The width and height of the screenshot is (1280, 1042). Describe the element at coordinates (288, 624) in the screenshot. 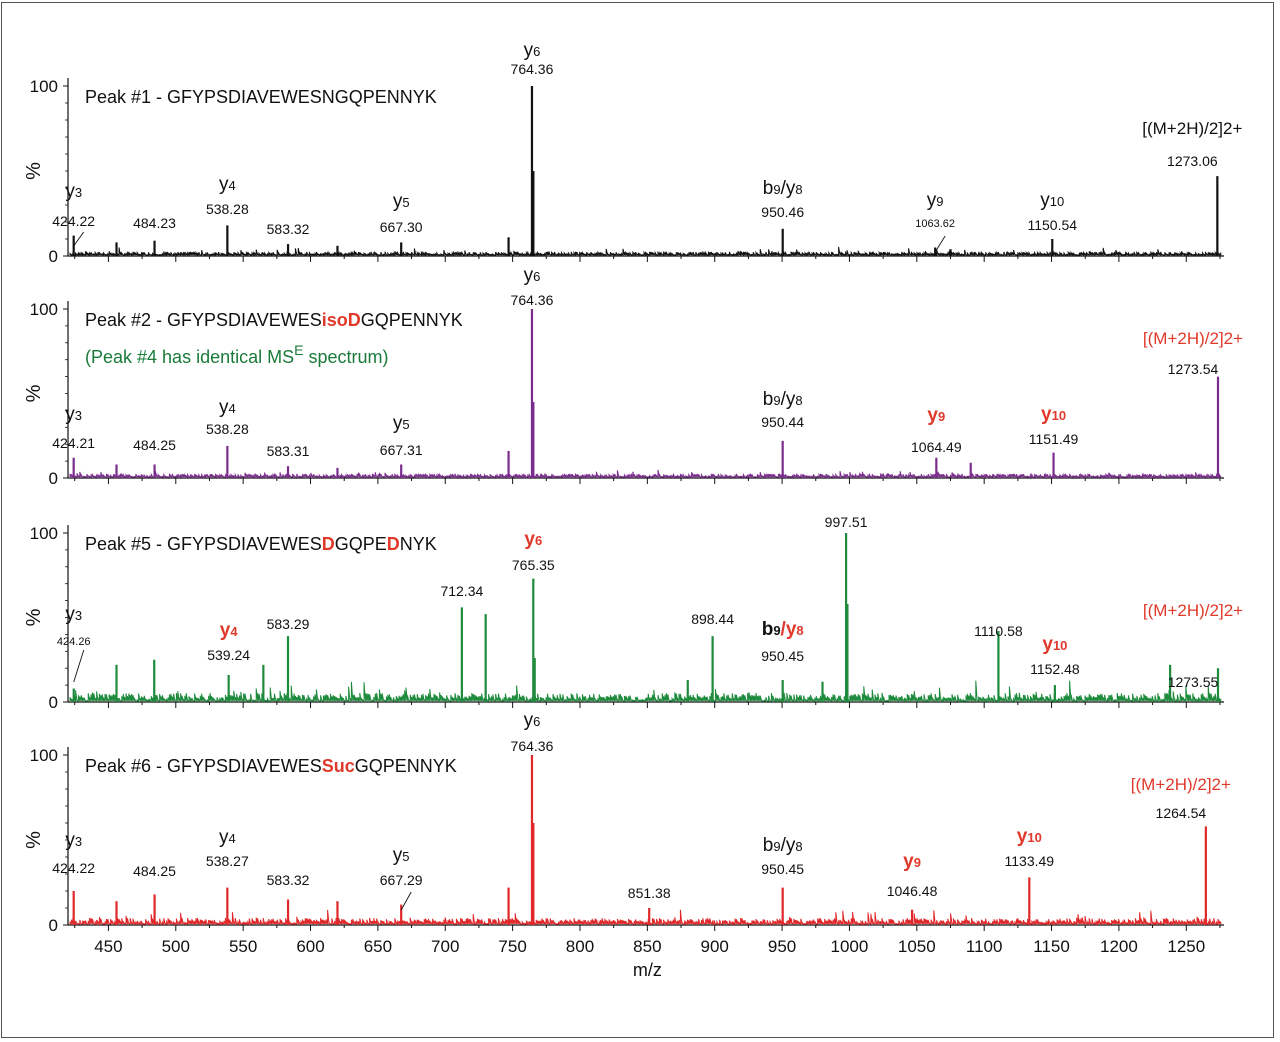

I see `peak-value-label: 583.29` at that location.